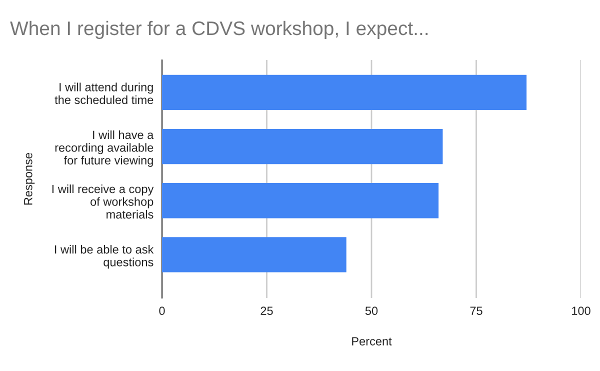 This screenshot has width=600, height=371. Describe the element at coordinates (104, 93) in the screenshot. I see `y-tick-label: I will attend during the scheduled time` at that location.